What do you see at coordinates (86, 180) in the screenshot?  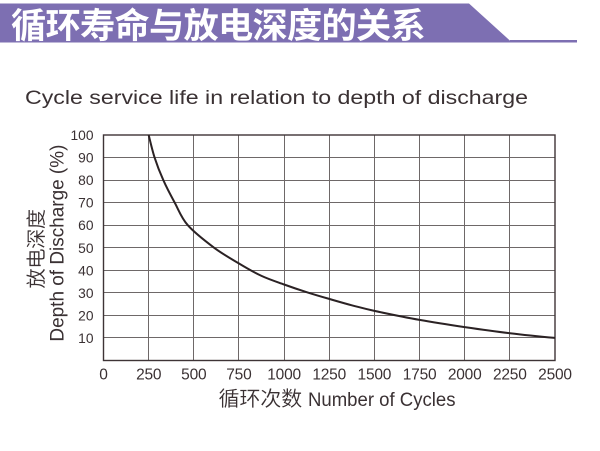 I see `svg-text: 80` at bounding box center [86, 180].